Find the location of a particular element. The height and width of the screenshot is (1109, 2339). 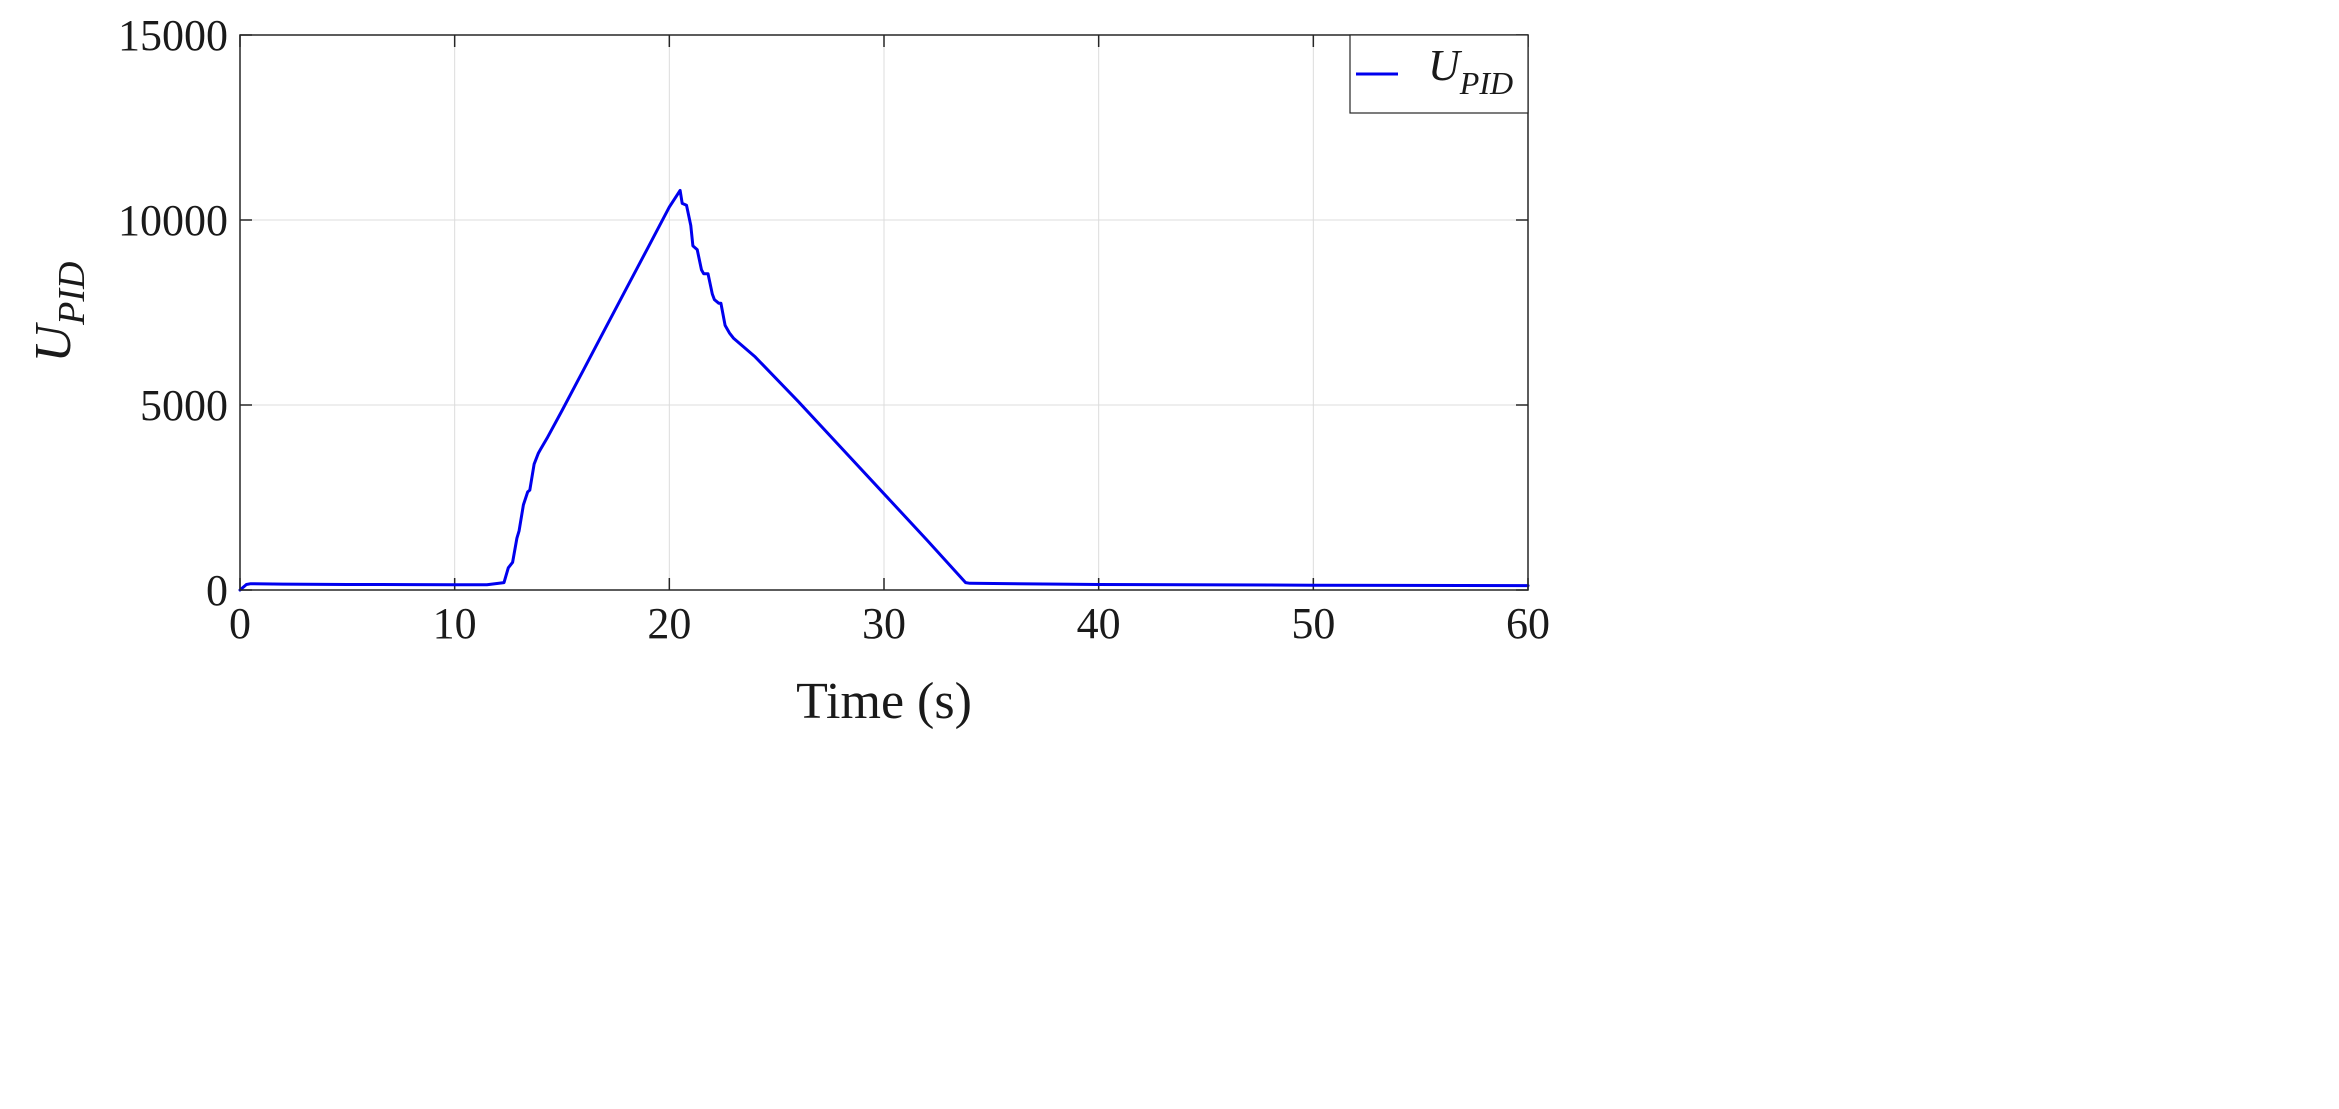

x-tick-labels: 0 10 20 30 40 50 60 is located at coordinates (889, 623).